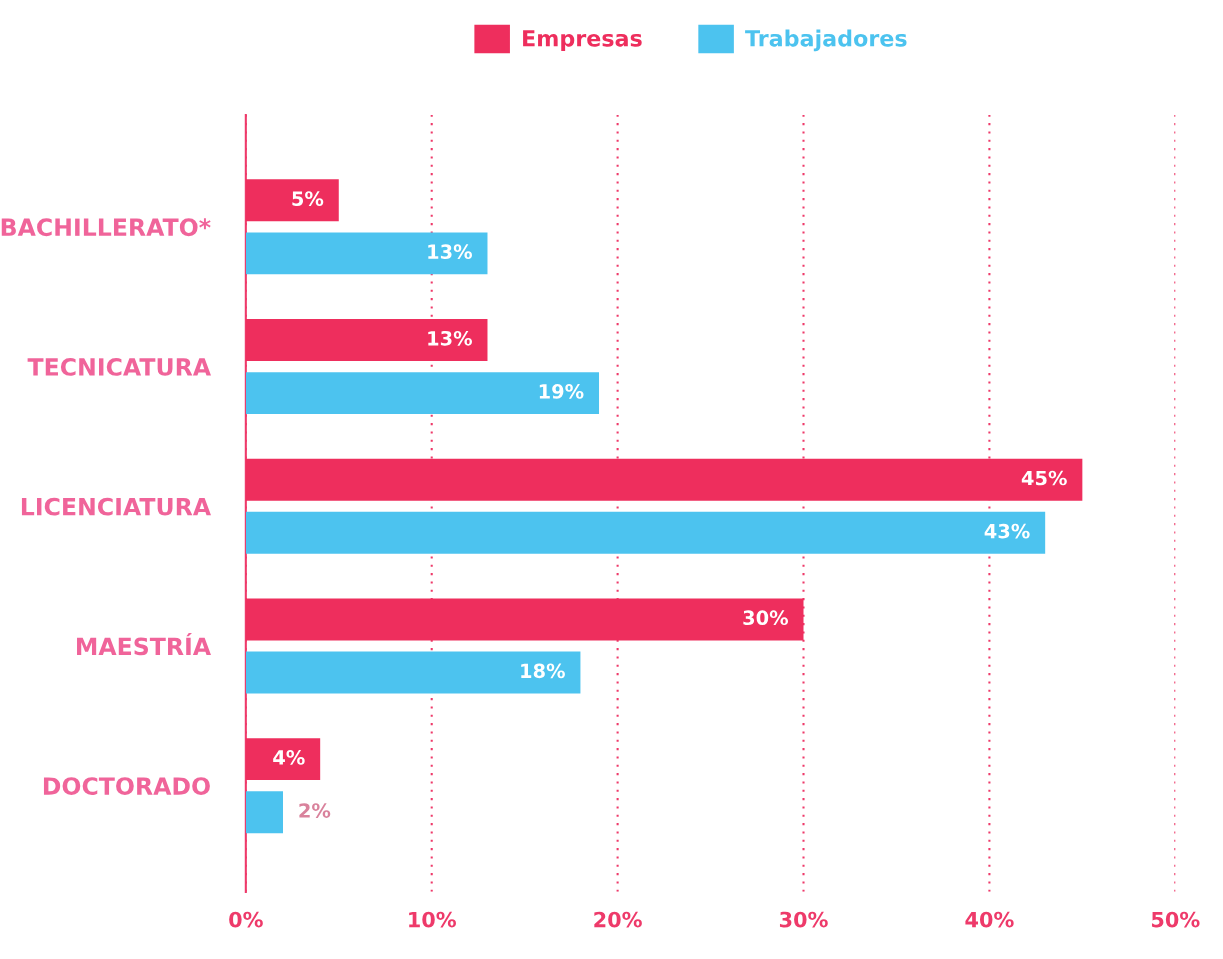  I want to click on data-label: 43%, so click(1007, 531).